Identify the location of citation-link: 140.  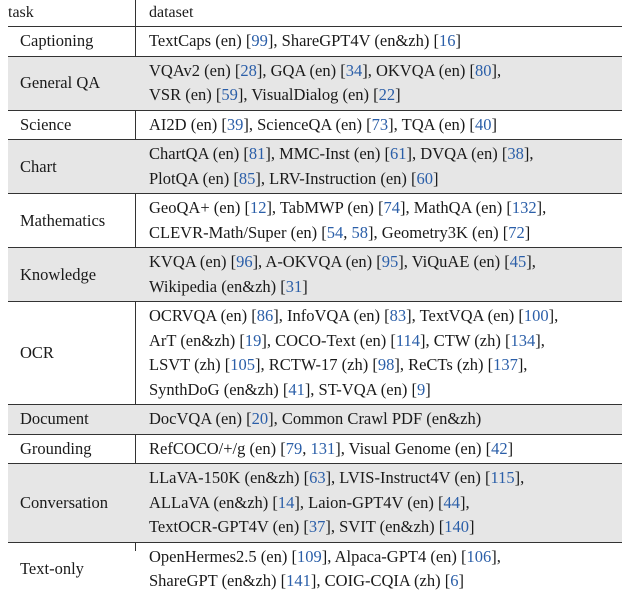
(456, 526).